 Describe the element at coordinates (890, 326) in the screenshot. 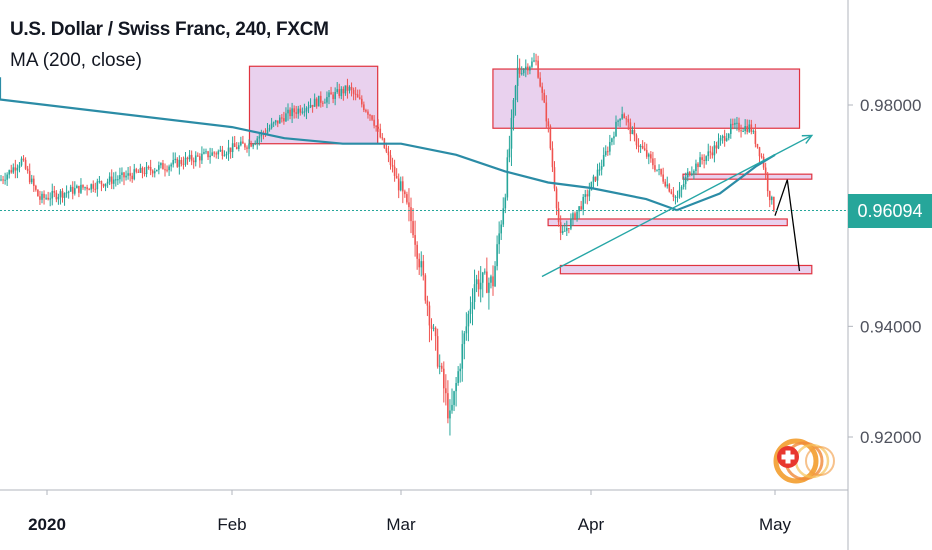

I see `y-tick-label-1: 0.94000` at that location.